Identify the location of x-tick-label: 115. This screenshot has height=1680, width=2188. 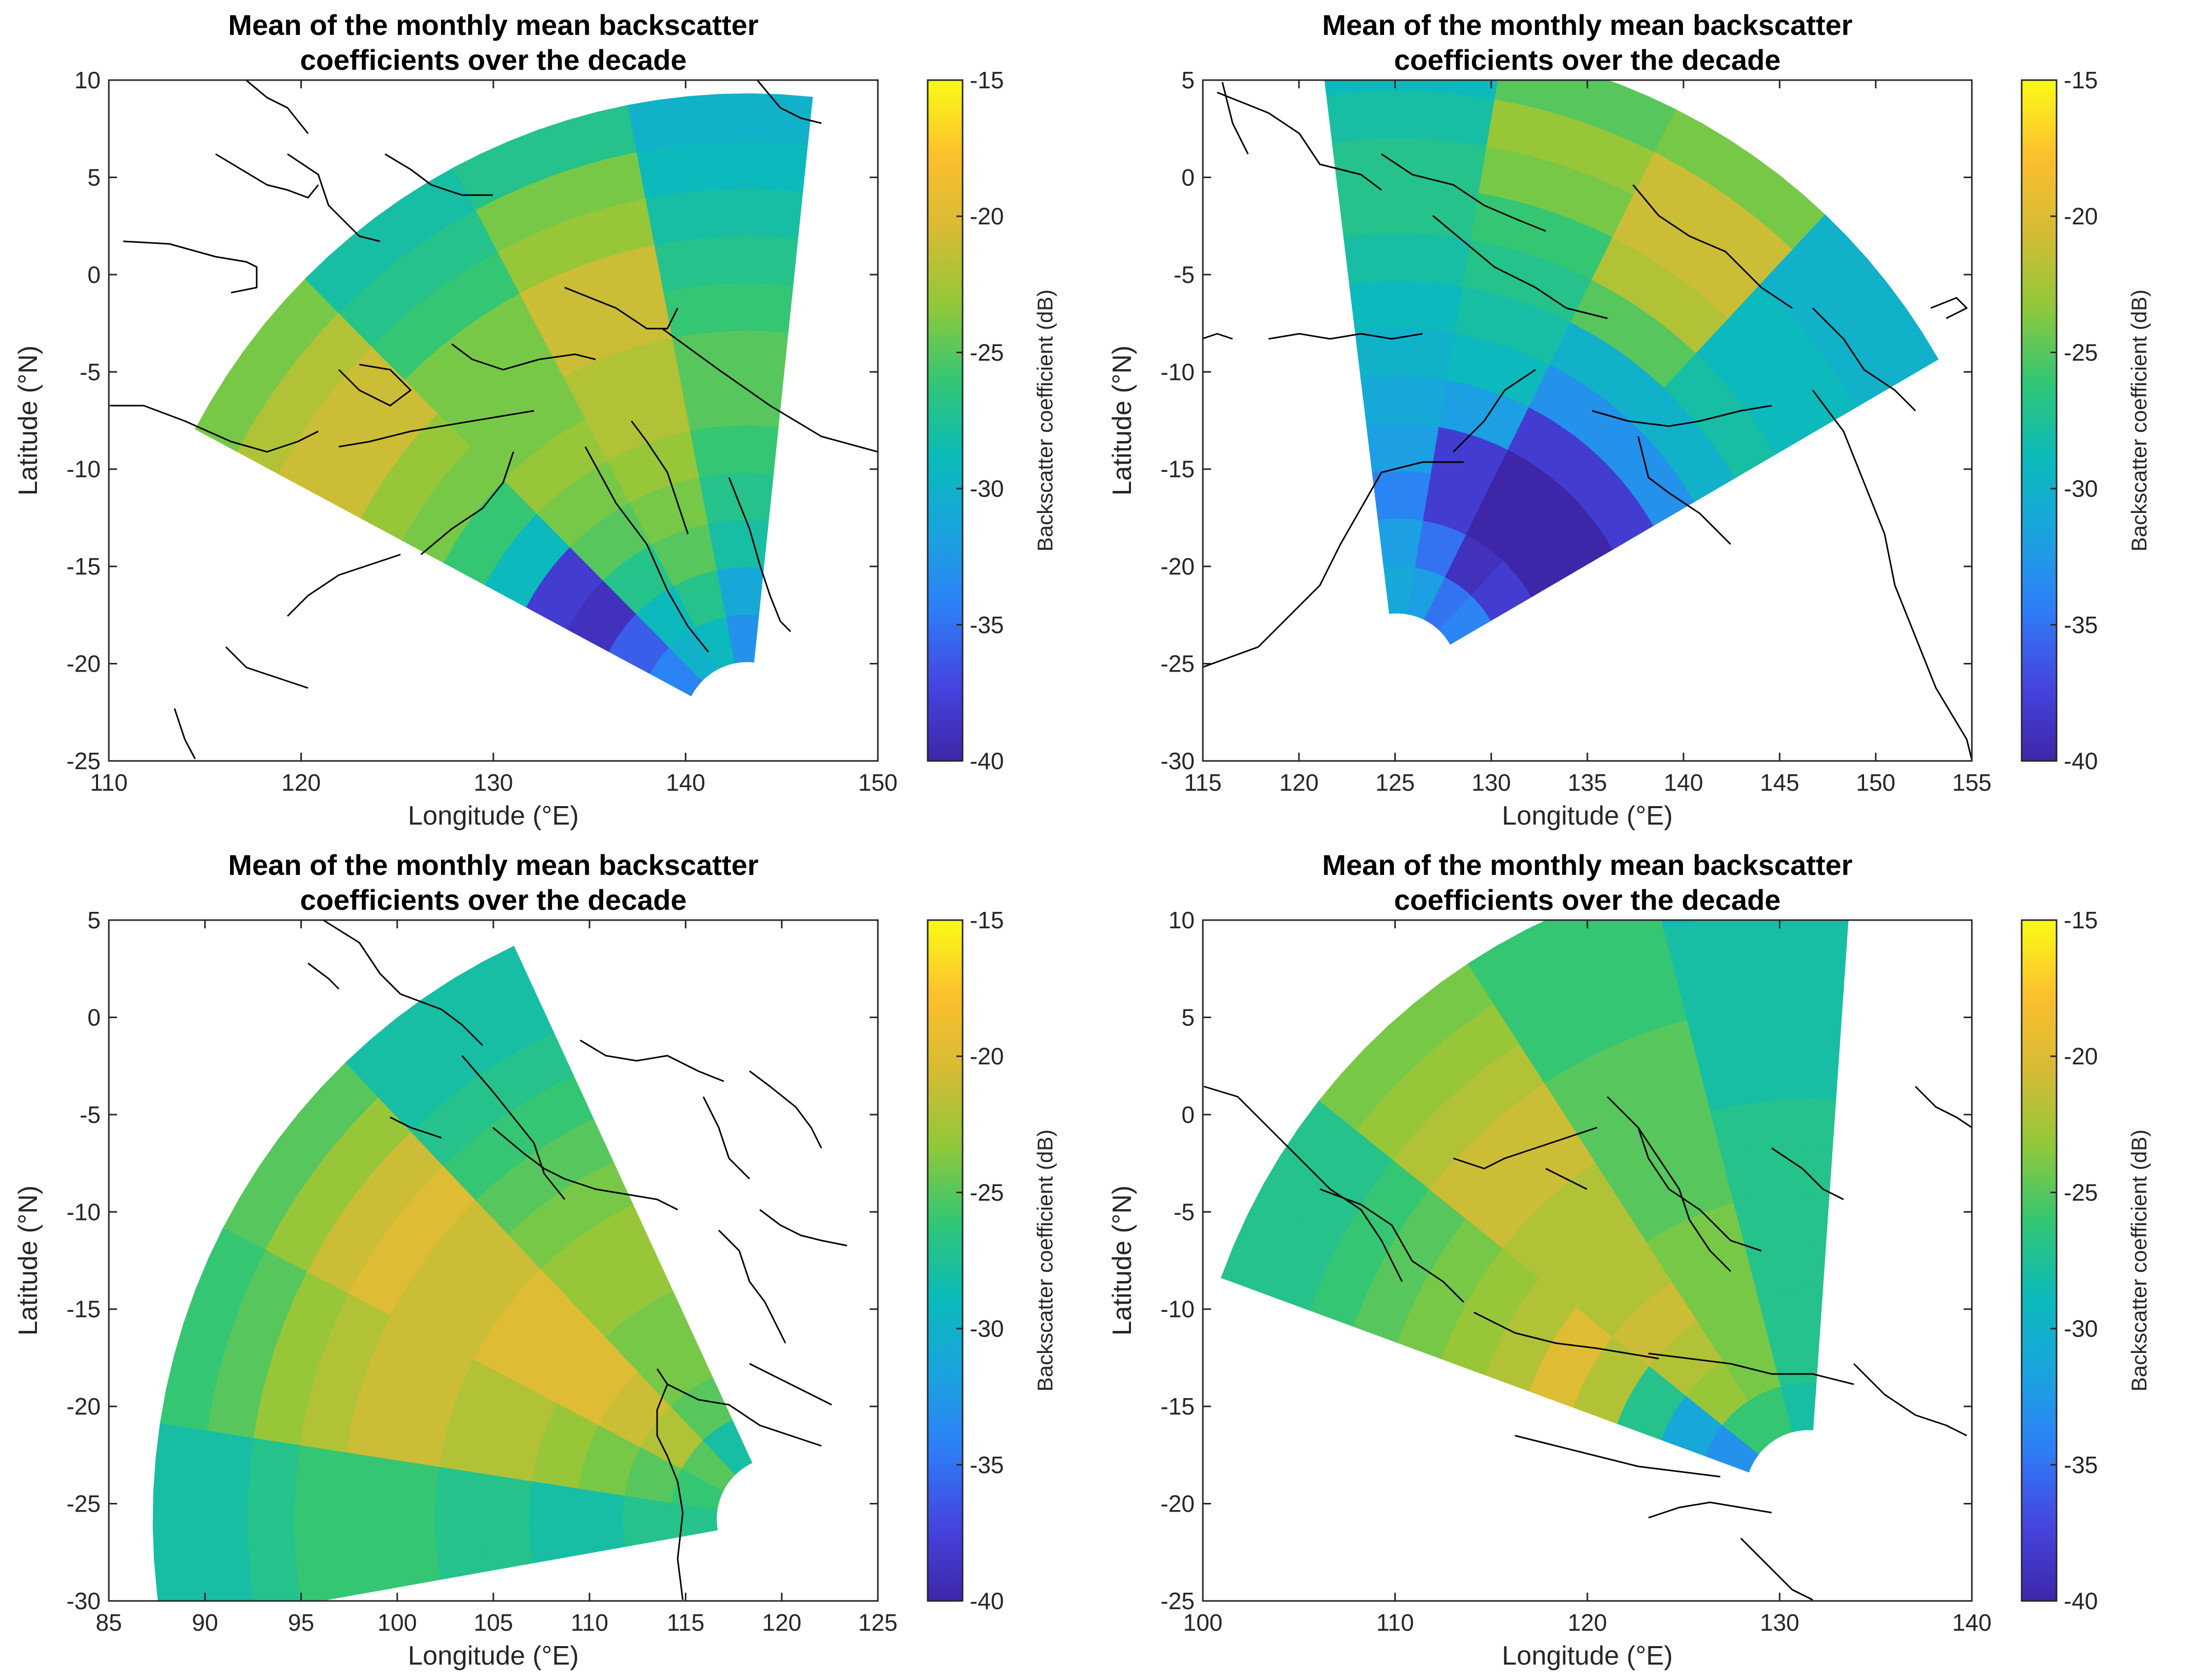
(685, 1622).